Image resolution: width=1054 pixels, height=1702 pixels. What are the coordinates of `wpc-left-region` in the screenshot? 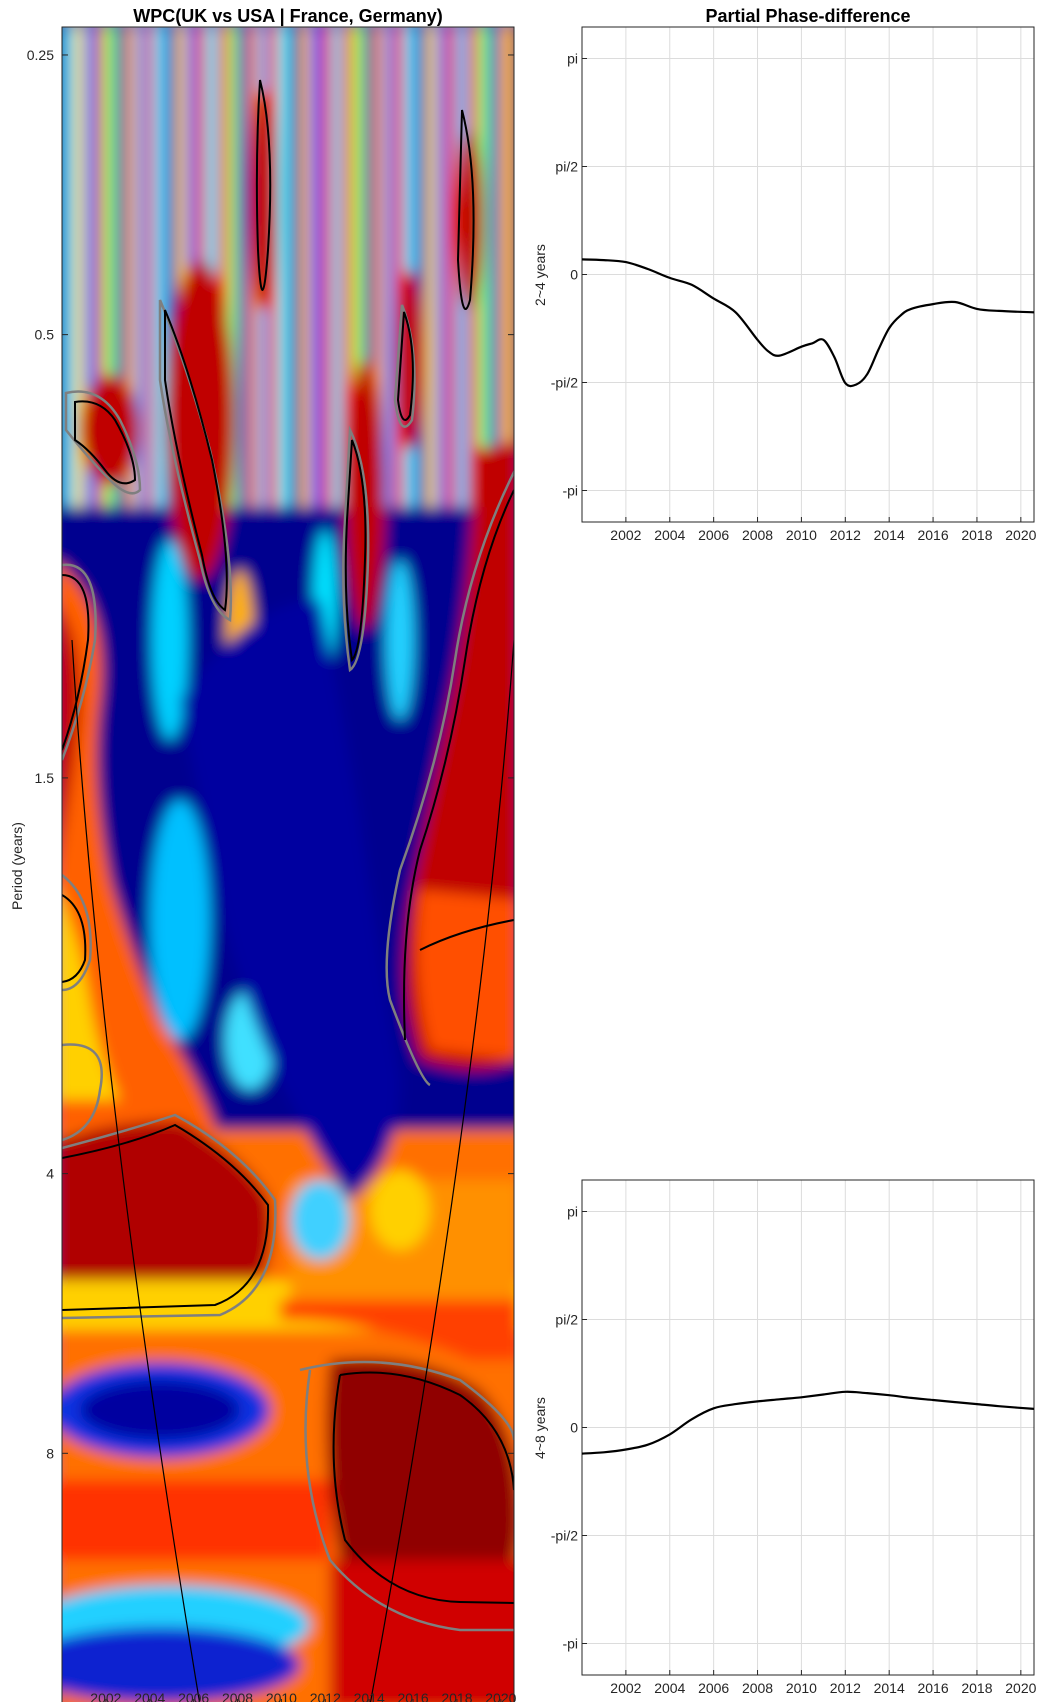 It's located at (141, 852).